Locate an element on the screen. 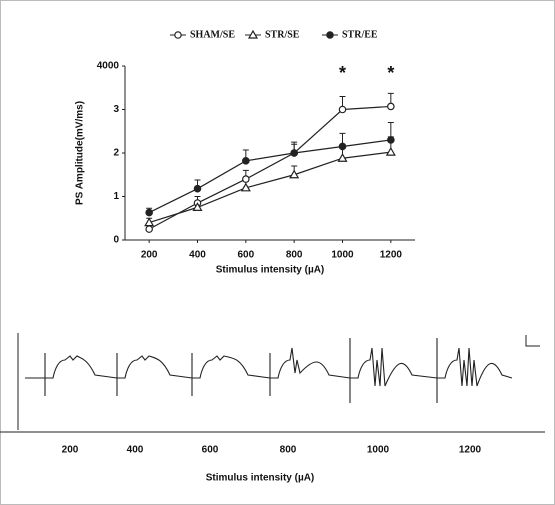  x-tick-label: 1000 is located at coordinates (342, 255).